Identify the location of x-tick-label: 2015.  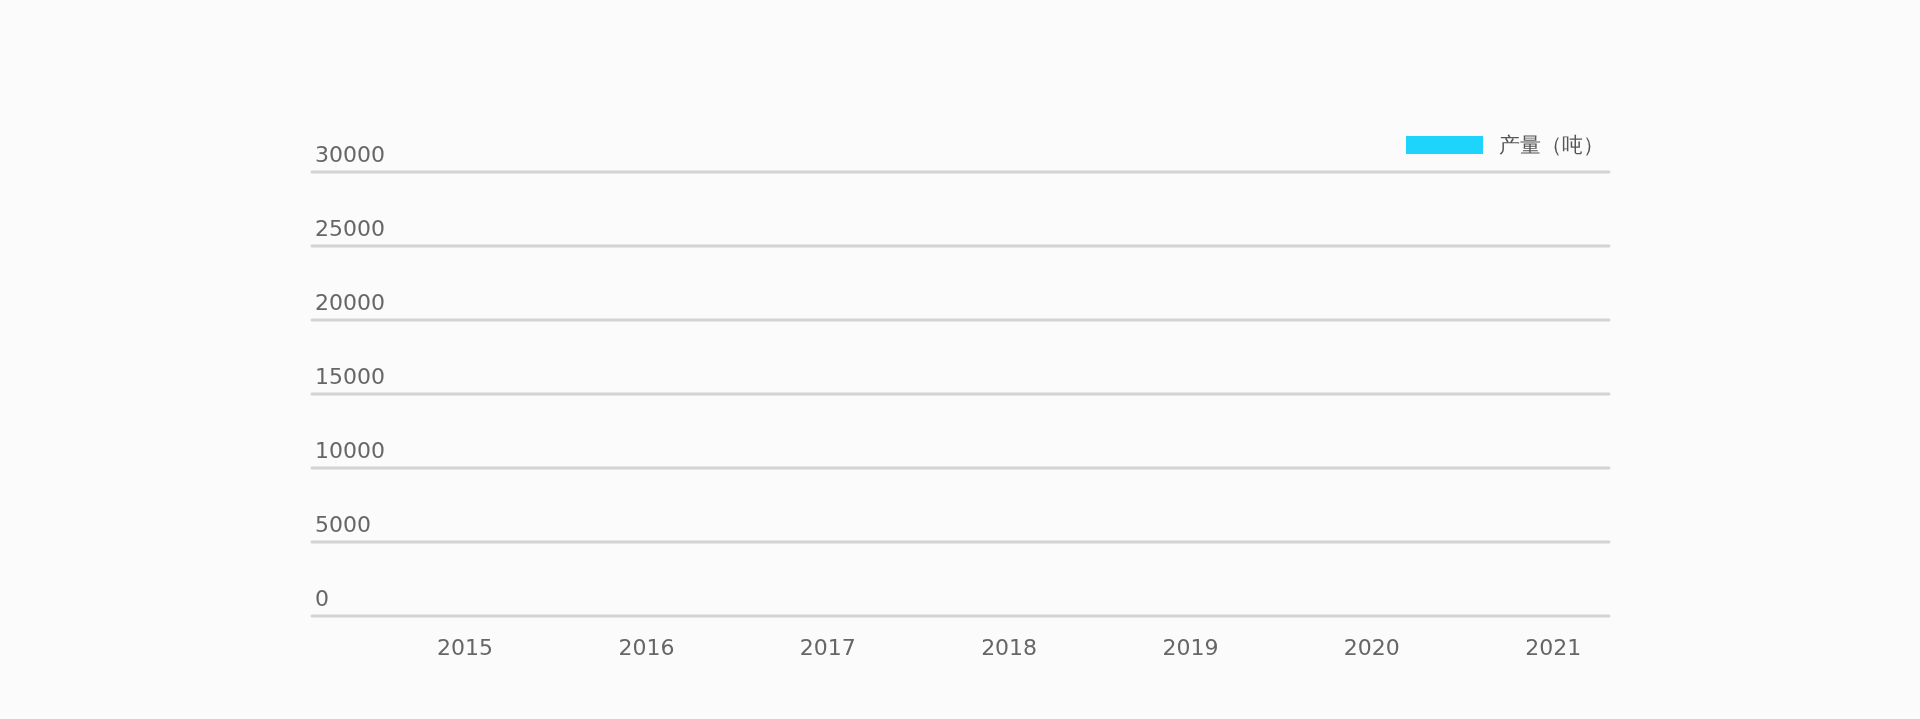
(465, 647).